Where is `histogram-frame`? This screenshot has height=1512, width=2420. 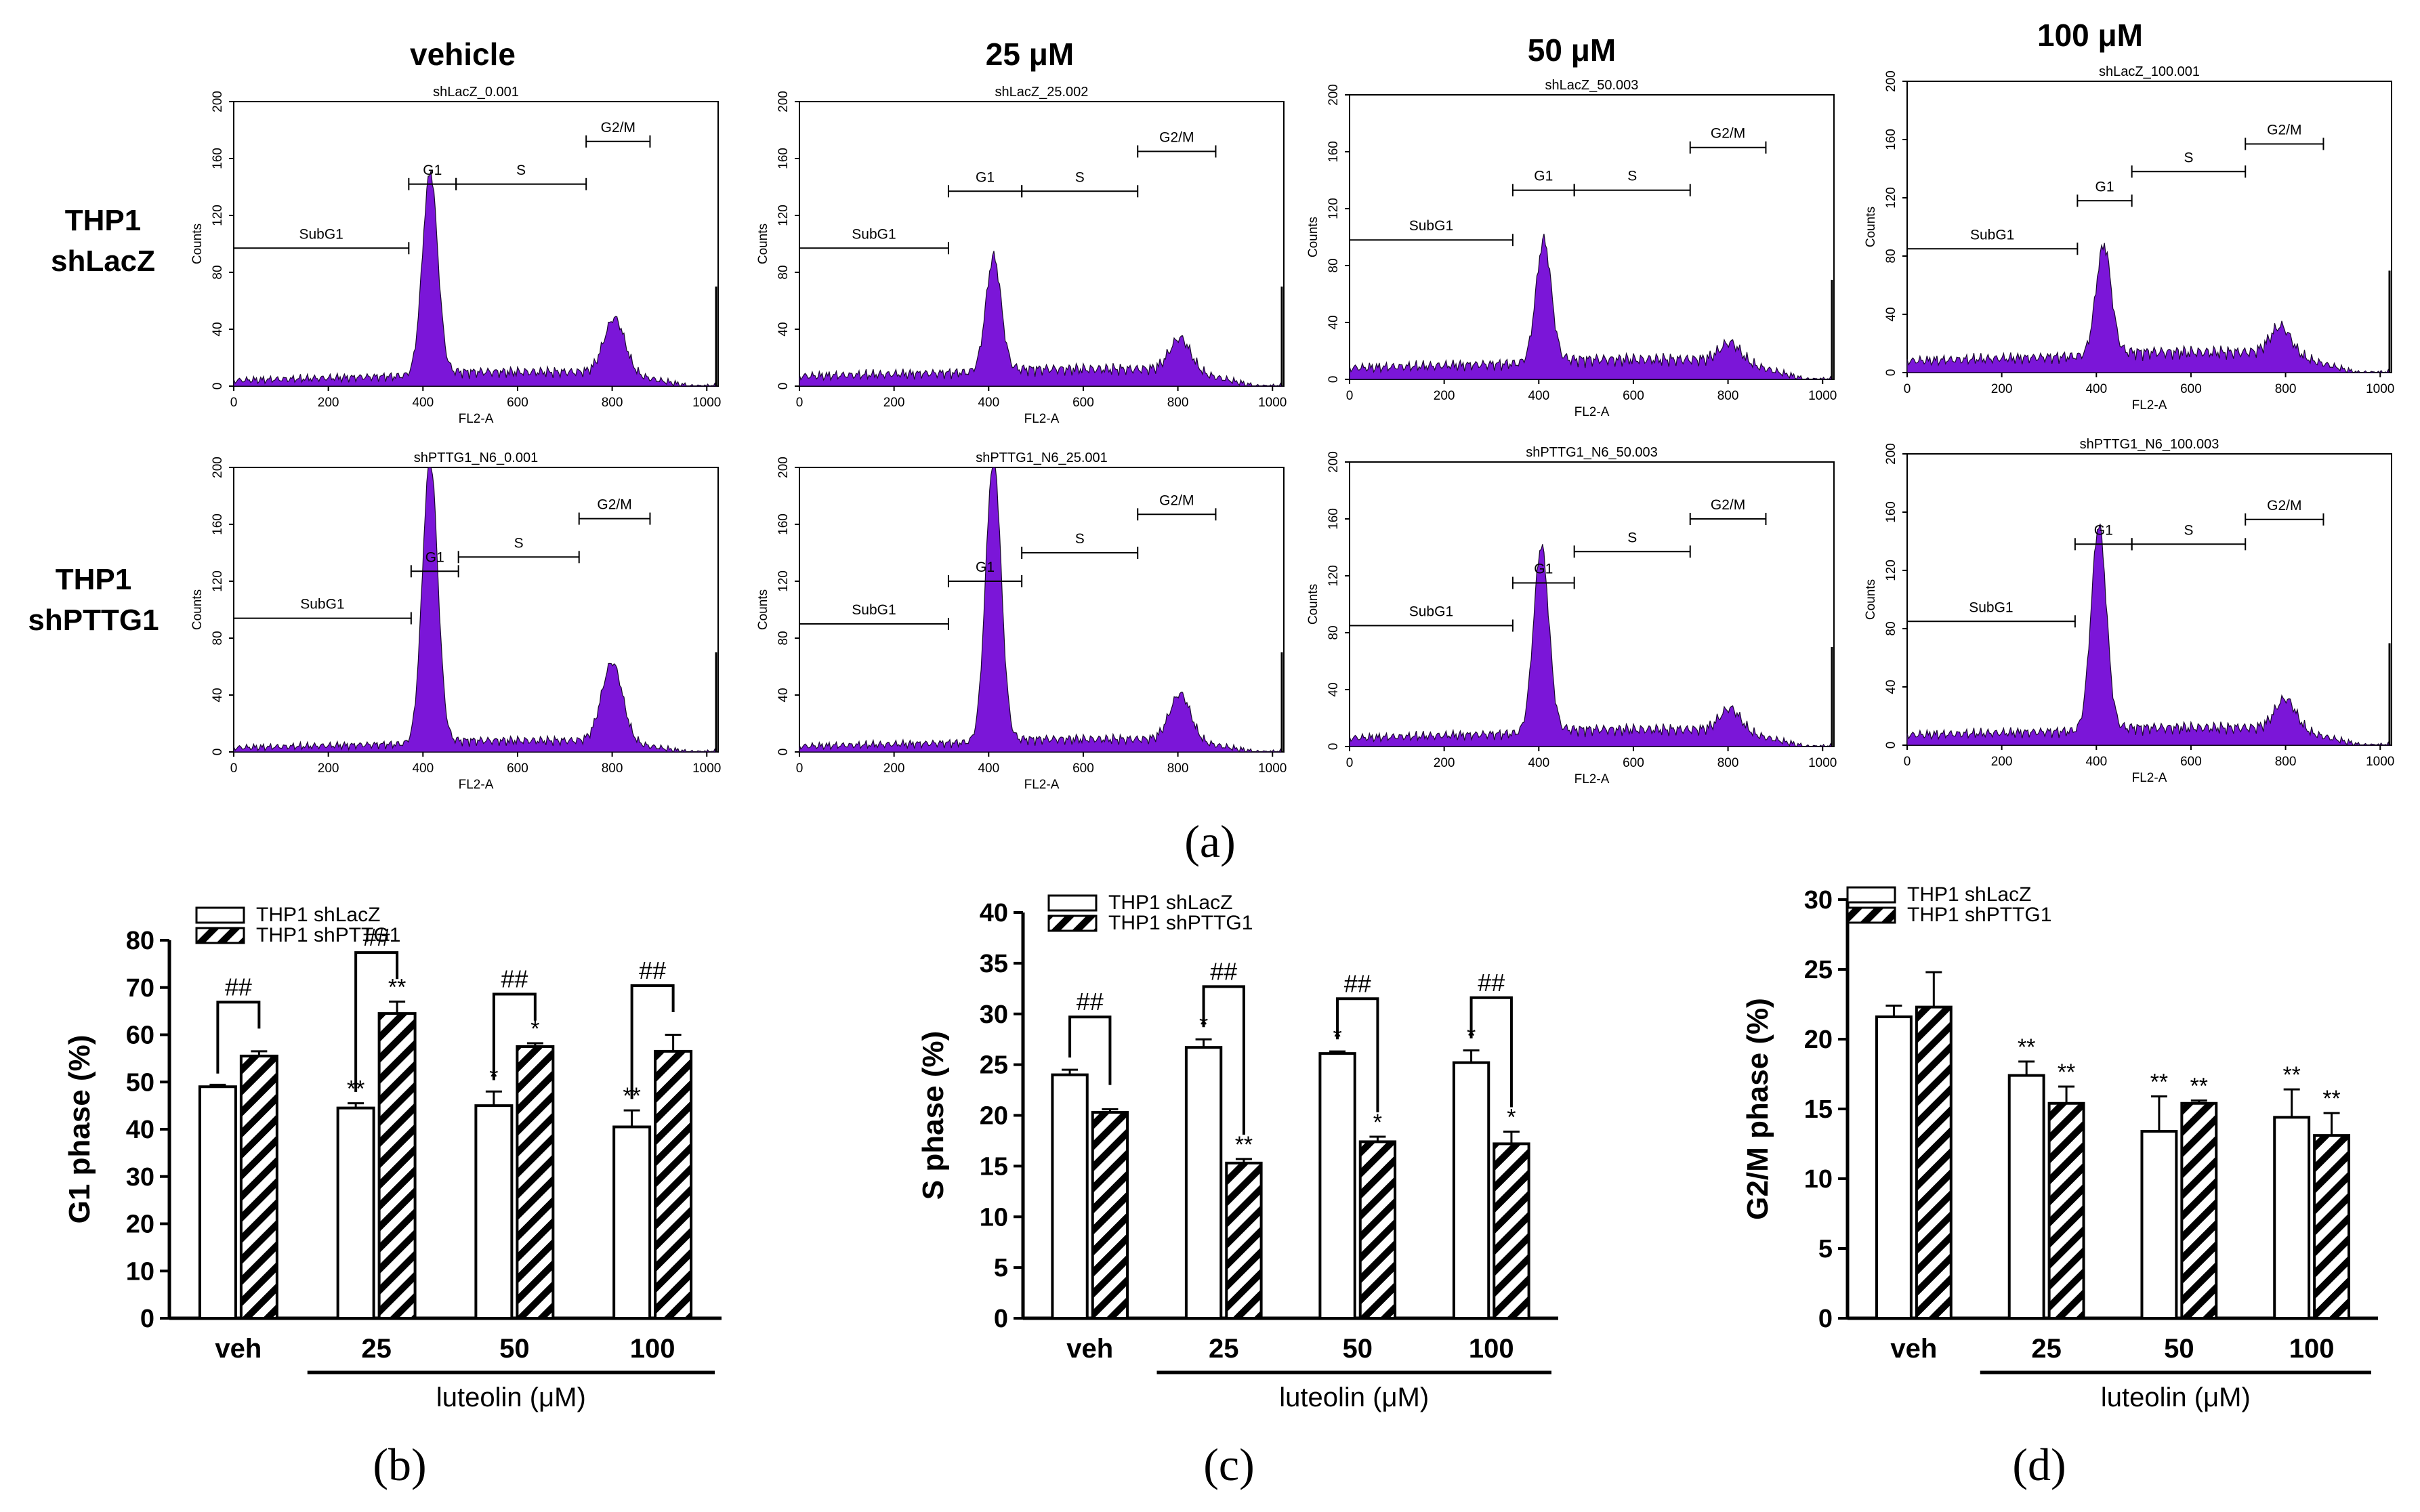 histogram-frame is located at coordinates (476, 244).